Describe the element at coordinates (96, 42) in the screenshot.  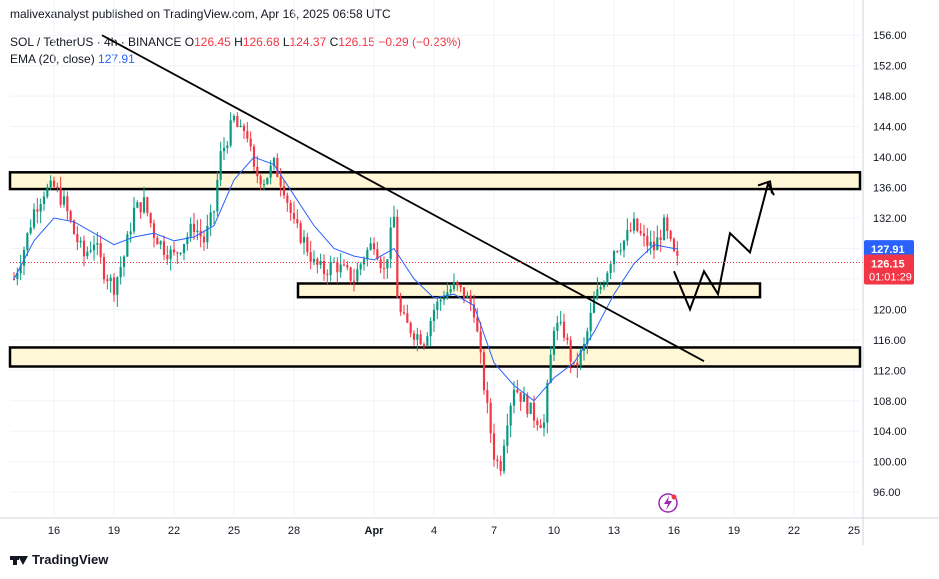
I see `symbol-label: SOL / TetherUS · 4h · BINANCE` at that location.